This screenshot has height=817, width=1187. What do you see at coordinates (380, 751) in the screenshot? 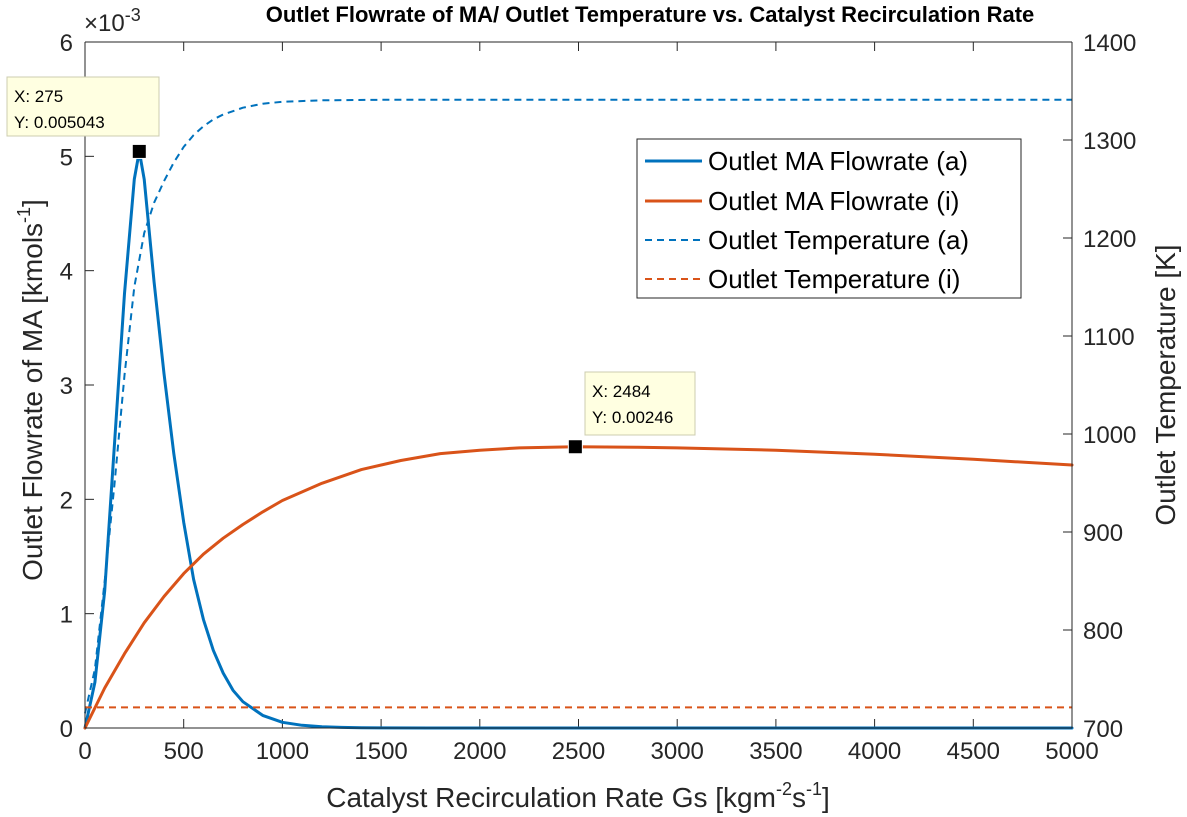
I see `x-tick-label: 1500` at bounding box center [380, 751].